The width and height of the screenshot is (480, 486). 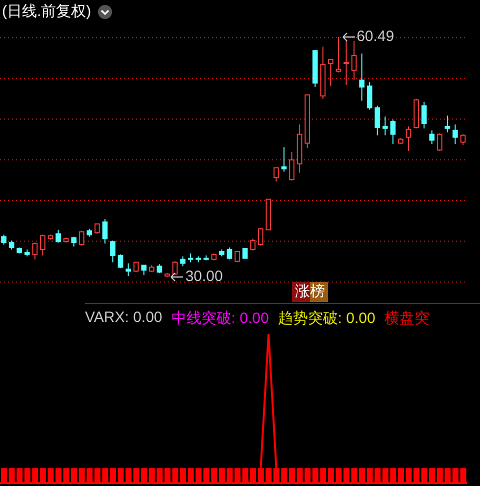 What do you see at coordinates (327, 318) in the screenshot?
I see `legend-label: 趋势突破: 0.00` at bounding box center [327, 318].